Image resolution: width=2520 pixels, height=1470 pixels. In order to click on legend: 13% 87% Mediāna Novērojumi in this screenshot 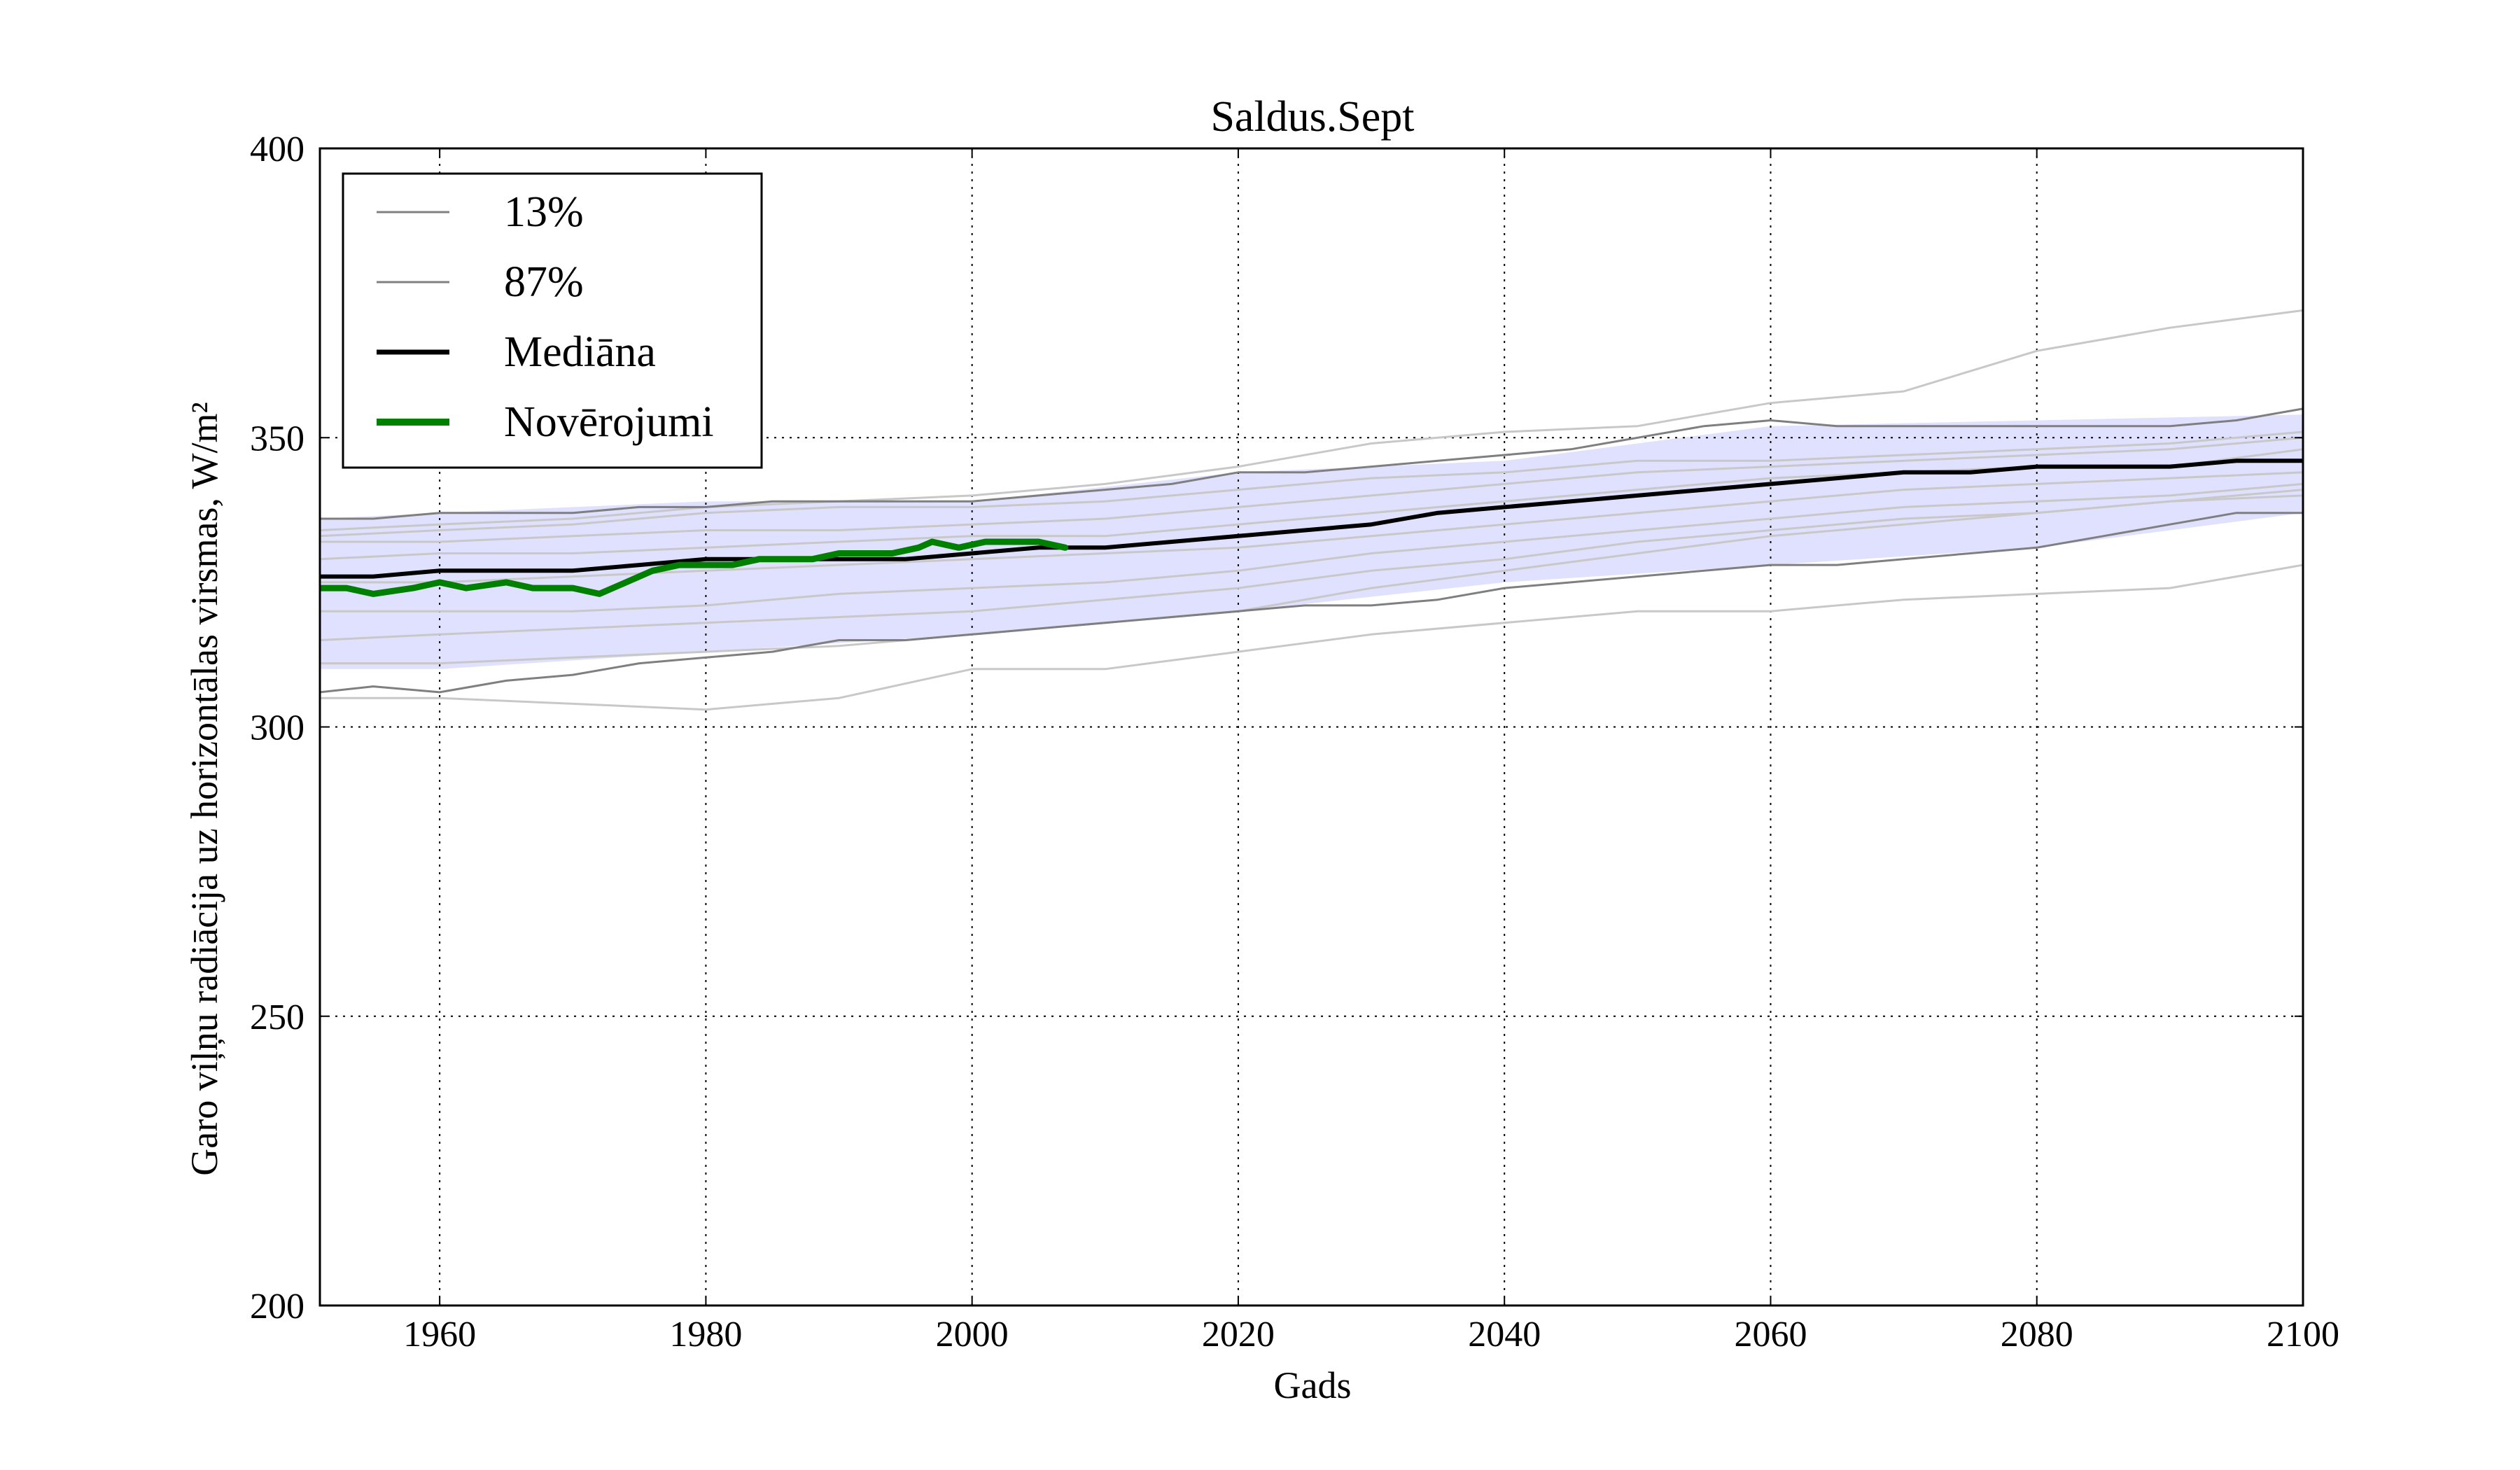, I will do `click(552, 320)`.